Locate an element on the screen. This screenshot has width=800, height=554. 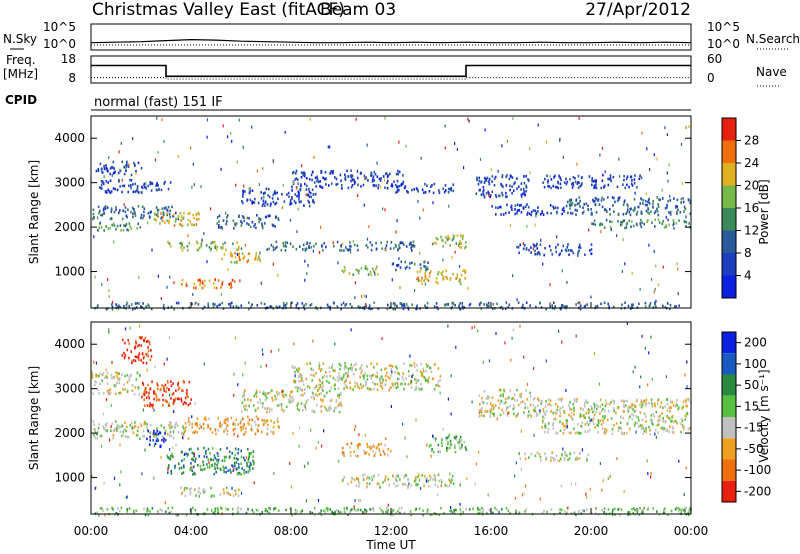
noise-panel: 10^5 10^0 10^5 10^0 N.Sky N.Search is located at coordinates (401, 35).